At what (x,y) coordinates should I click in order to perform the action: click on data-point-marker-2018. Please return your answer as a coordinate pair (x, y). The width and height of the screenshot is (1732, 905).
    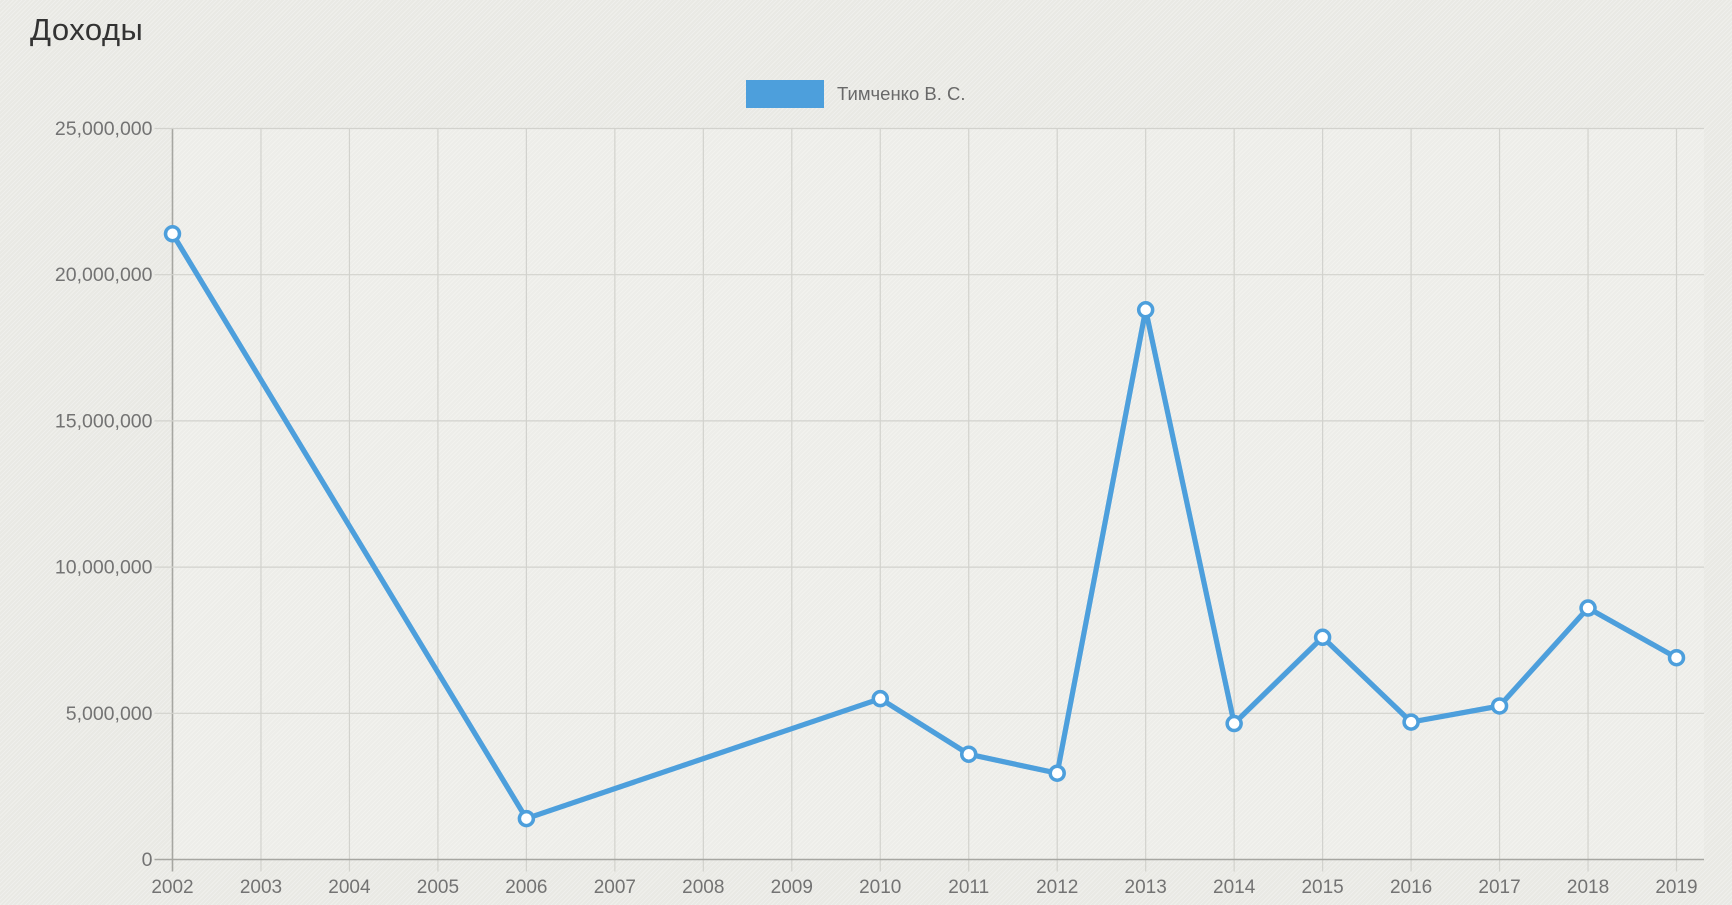
    Looking at the image, I should click on (1588, 608).